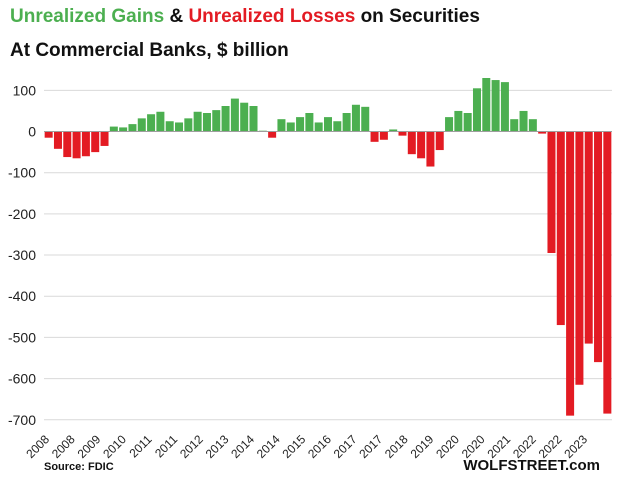 This screenshot has height=483, width=620. I want to click on y-tick-label: -500, so click(22, 337).